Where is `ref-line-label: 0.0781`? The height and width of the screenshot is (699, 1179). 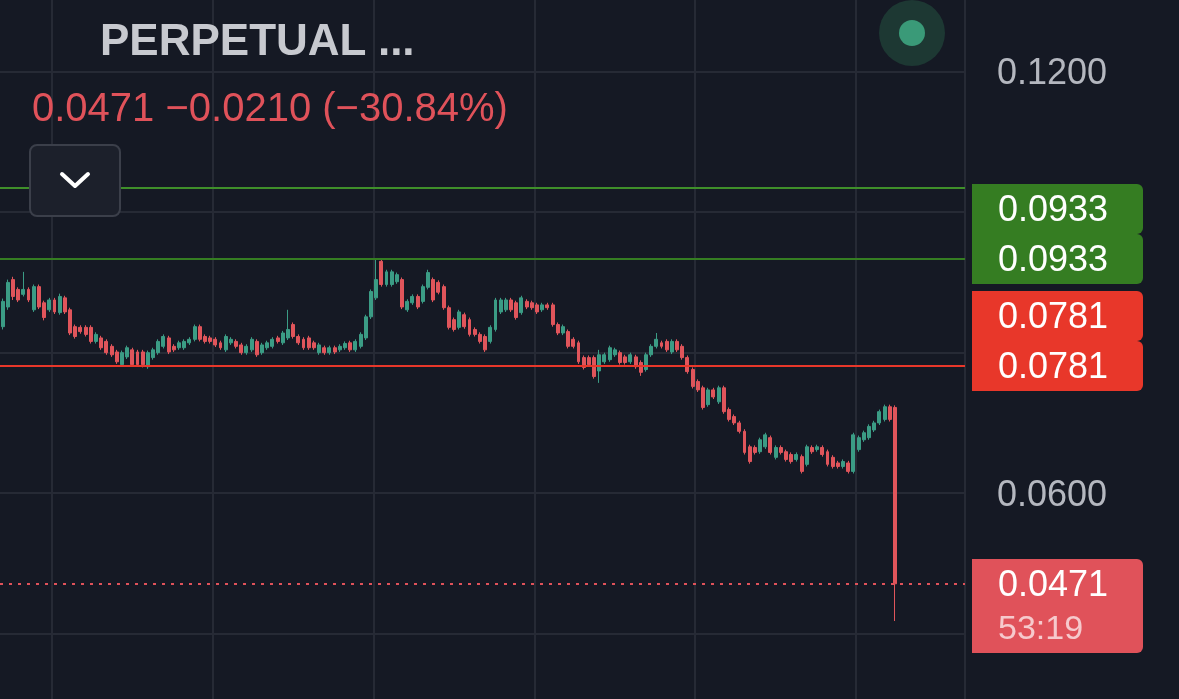
ref-line-label: 0.0781 is located at coordinates (1053, 366).